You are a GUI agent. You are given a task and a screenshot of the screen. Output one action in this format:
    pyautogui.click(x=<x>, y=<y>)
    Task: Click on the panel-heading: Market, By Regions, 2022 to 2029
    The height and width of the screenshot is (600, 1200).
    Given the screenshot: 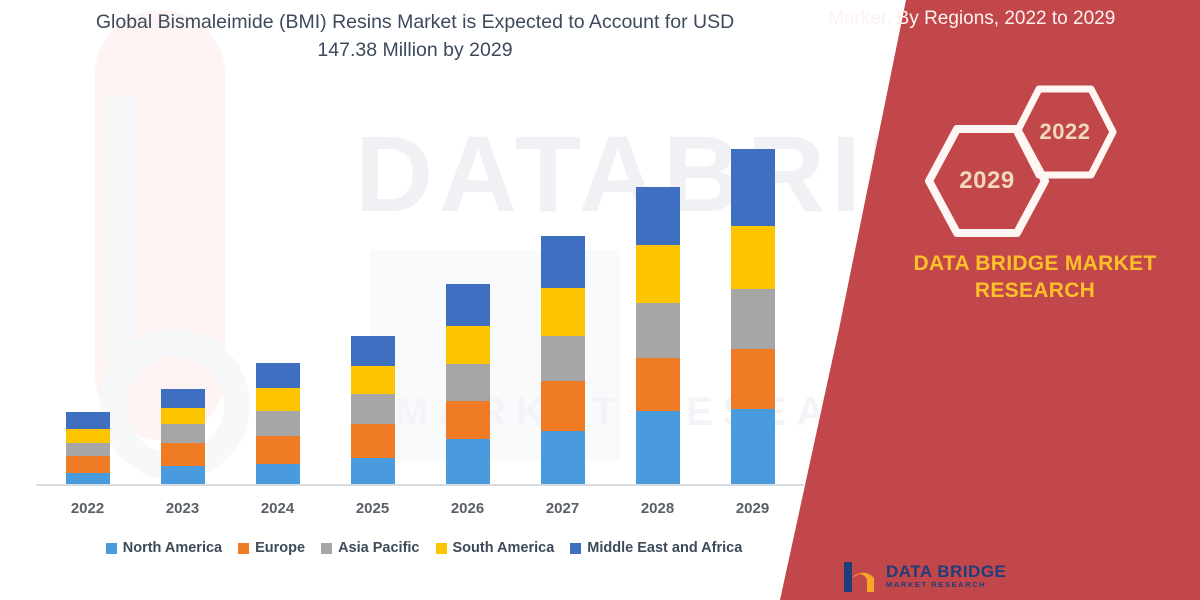 What is the action you would take?
    pyautogui.click(x=972, y=18)
    